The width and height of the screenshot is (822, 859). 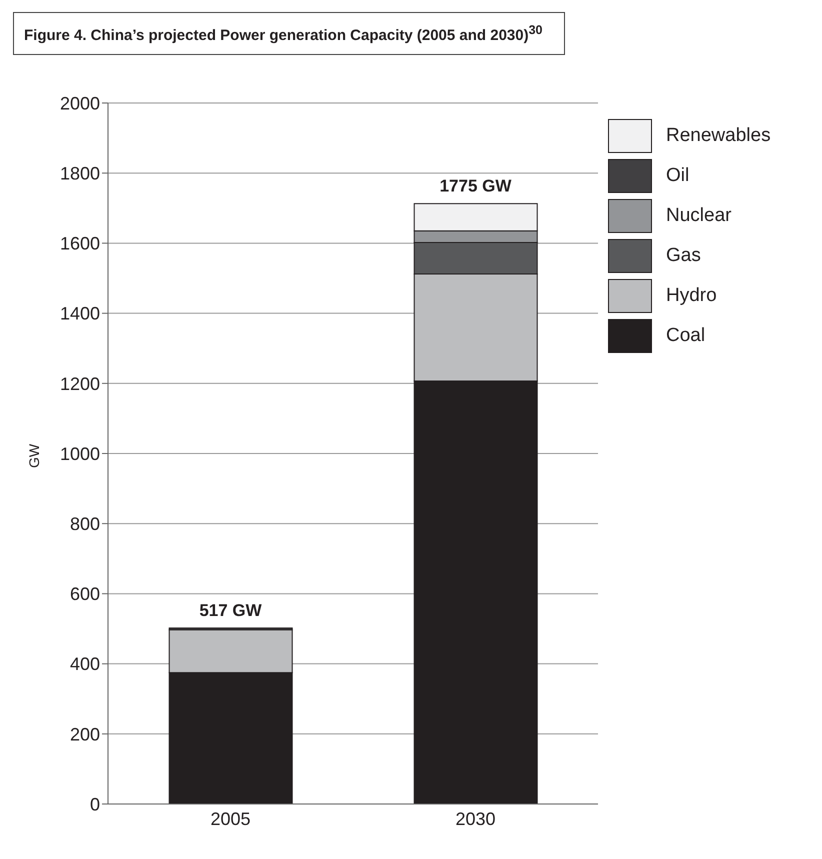 I want to click on legend-label: Hydro, so click(x=691, y=296).